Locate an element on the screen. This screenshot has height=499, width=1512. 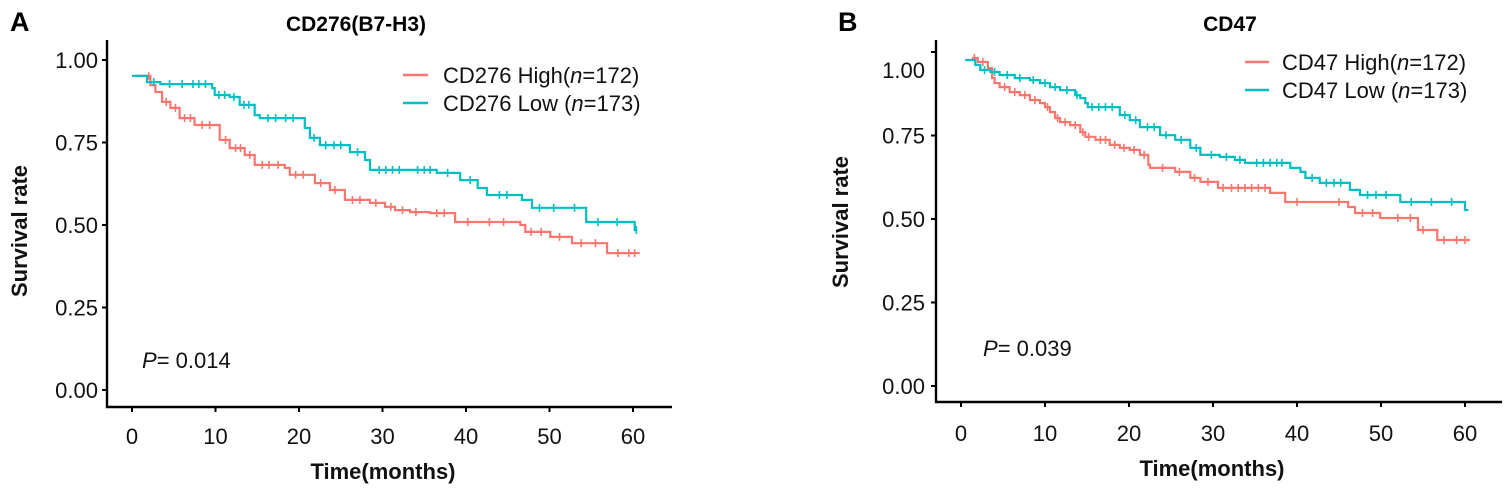
p-text-b: = 0.039 is located at coordinates (1035, 348).